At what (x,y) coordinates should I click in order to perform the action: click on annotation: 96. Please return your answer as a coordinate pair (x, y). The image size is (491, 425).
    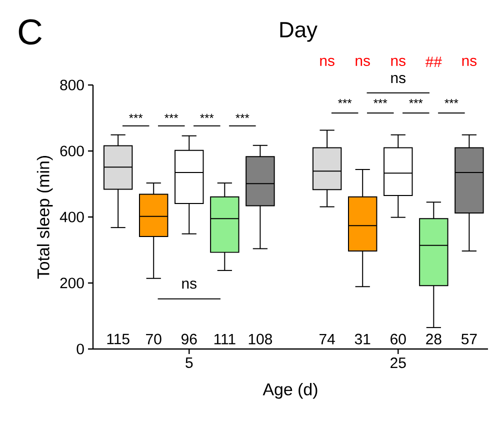
    Looking at the image, I should click on (189, 339).